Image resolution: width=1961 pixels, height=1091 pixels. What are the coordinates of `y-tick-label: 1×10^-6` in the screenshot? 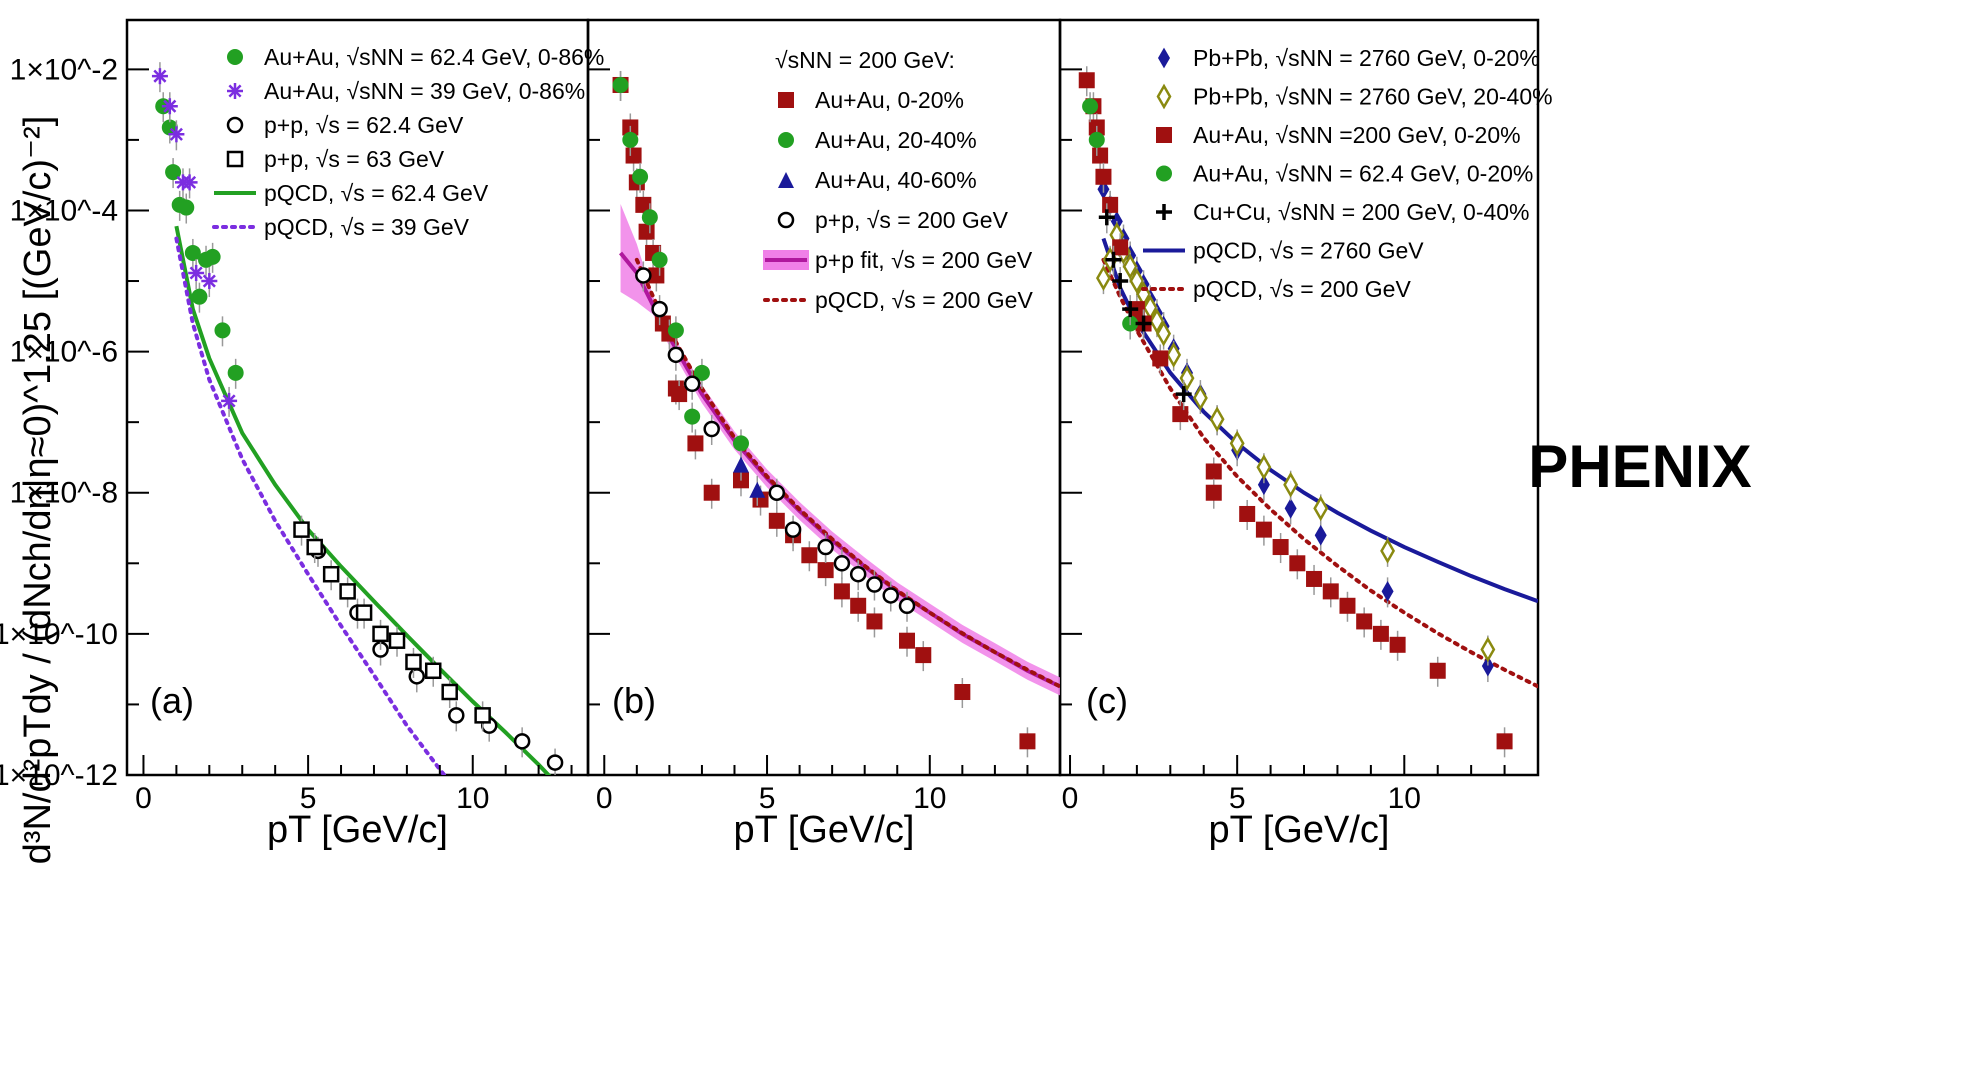 It's located at (64, 352).